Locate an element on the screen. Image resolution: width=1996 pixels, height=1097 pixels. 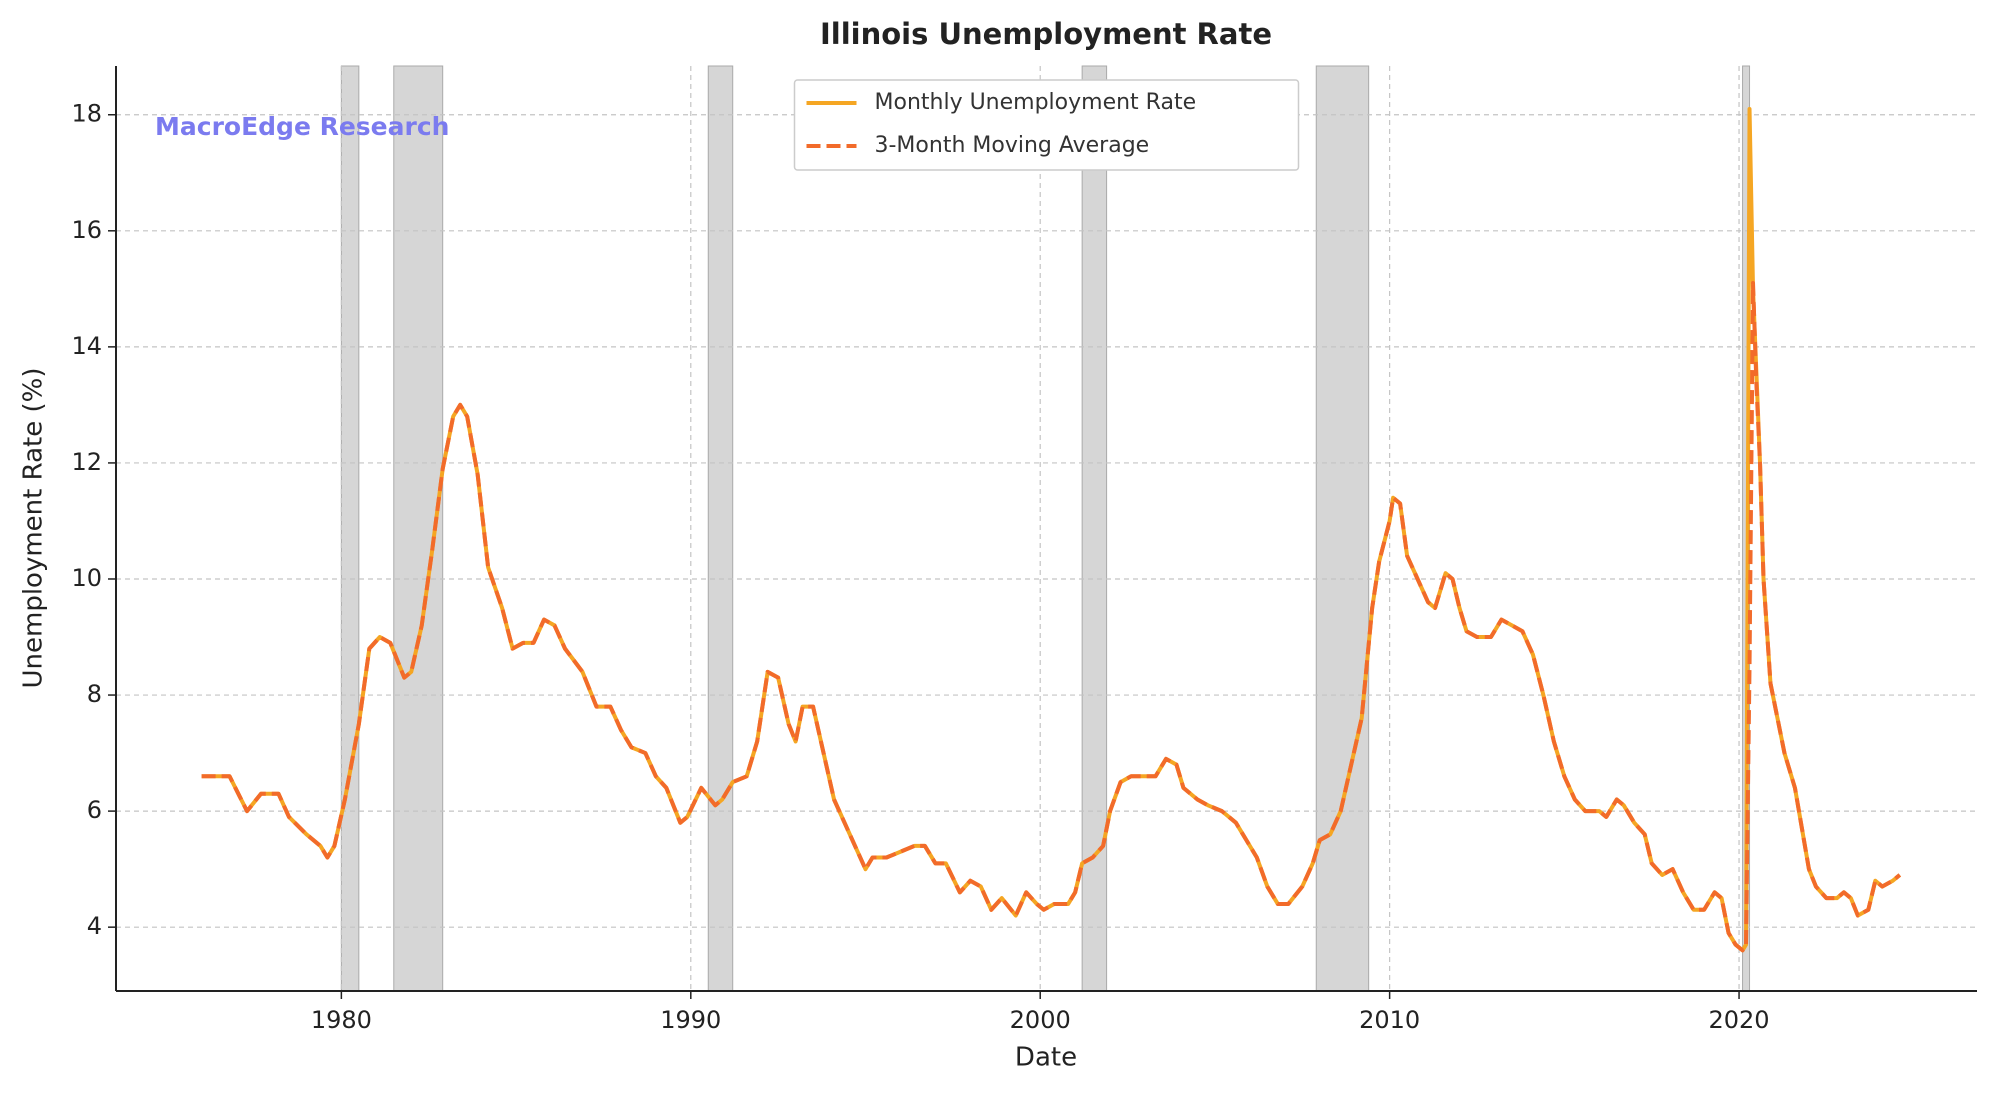
chart-title: Illinois Unemployment Rate is located at coordinates (1046, 34).